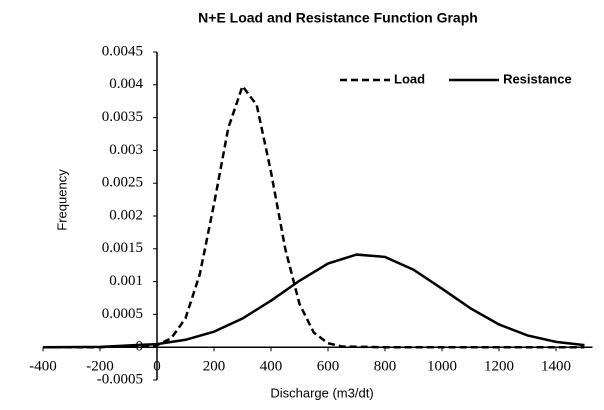 This screenshot has height=410, width=604. I want to click on x-tick-label: 800, so click(385, 367).